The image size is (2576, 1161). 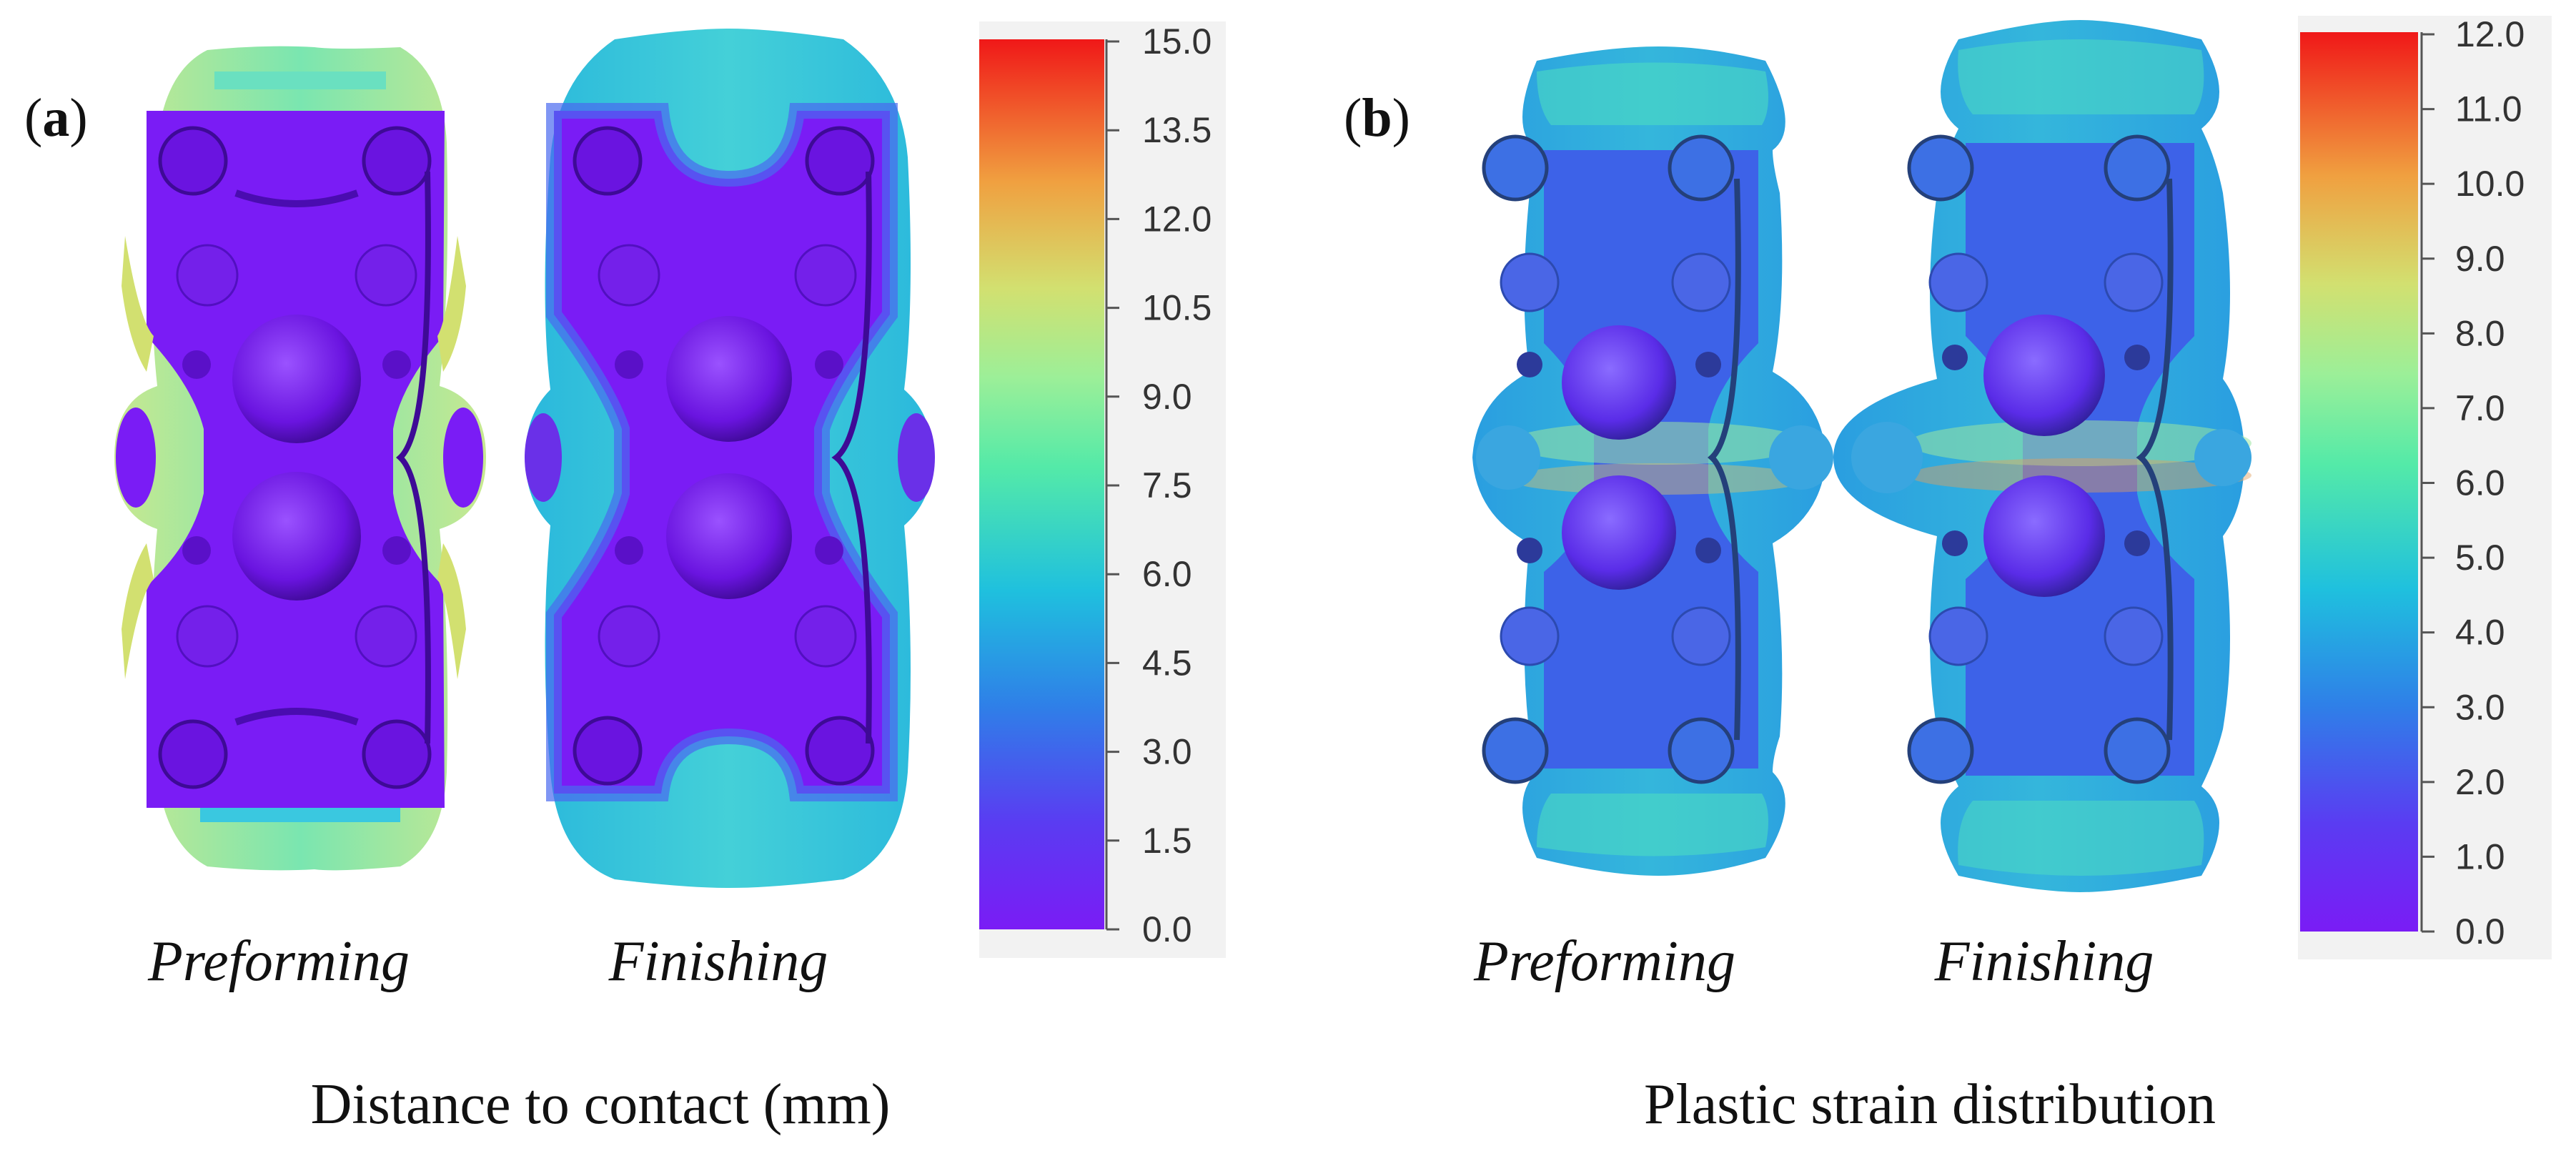 I want to click on colorbar-tick-label: 1.5, so click(x=1167, y=841).